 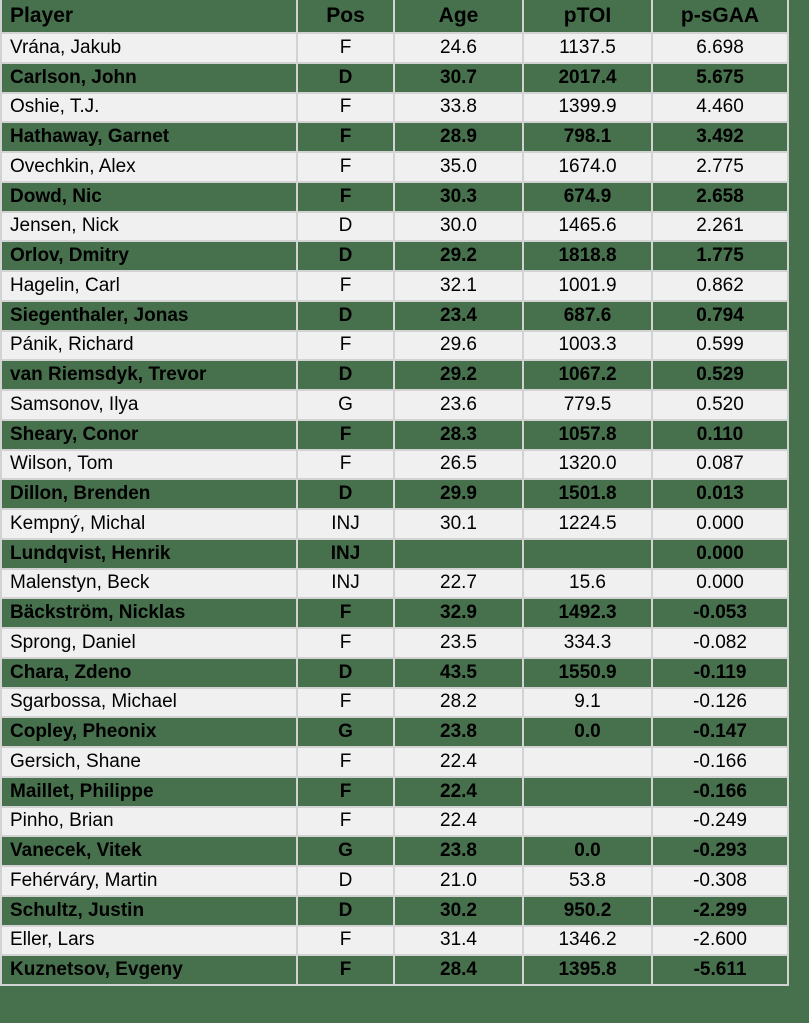 I want to click on table-row: Pánik, Richard F 29.6 1003.3 0.599, so click(x=394, y=345).